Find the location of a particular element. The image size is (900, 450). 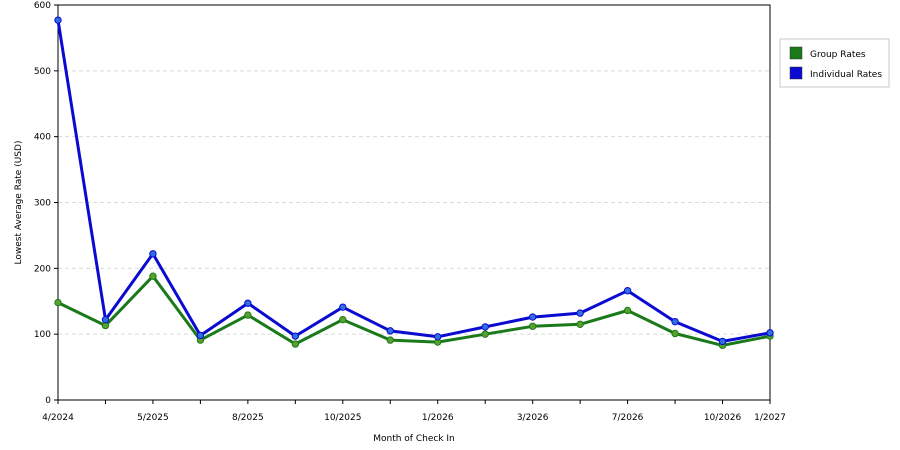

x-tick-label: 7/2026 is located at coordinates (628, 418).